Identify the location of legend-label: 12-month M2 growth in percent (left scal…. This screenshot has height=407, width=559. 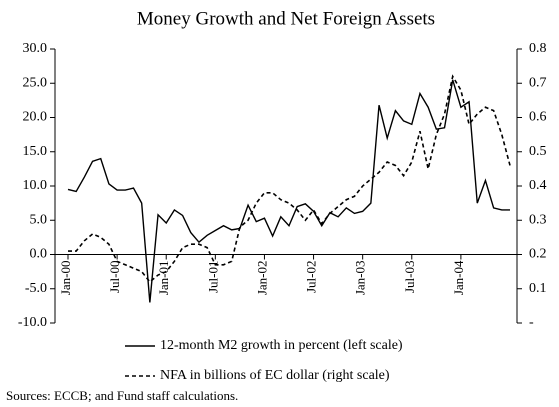
(281, 345).